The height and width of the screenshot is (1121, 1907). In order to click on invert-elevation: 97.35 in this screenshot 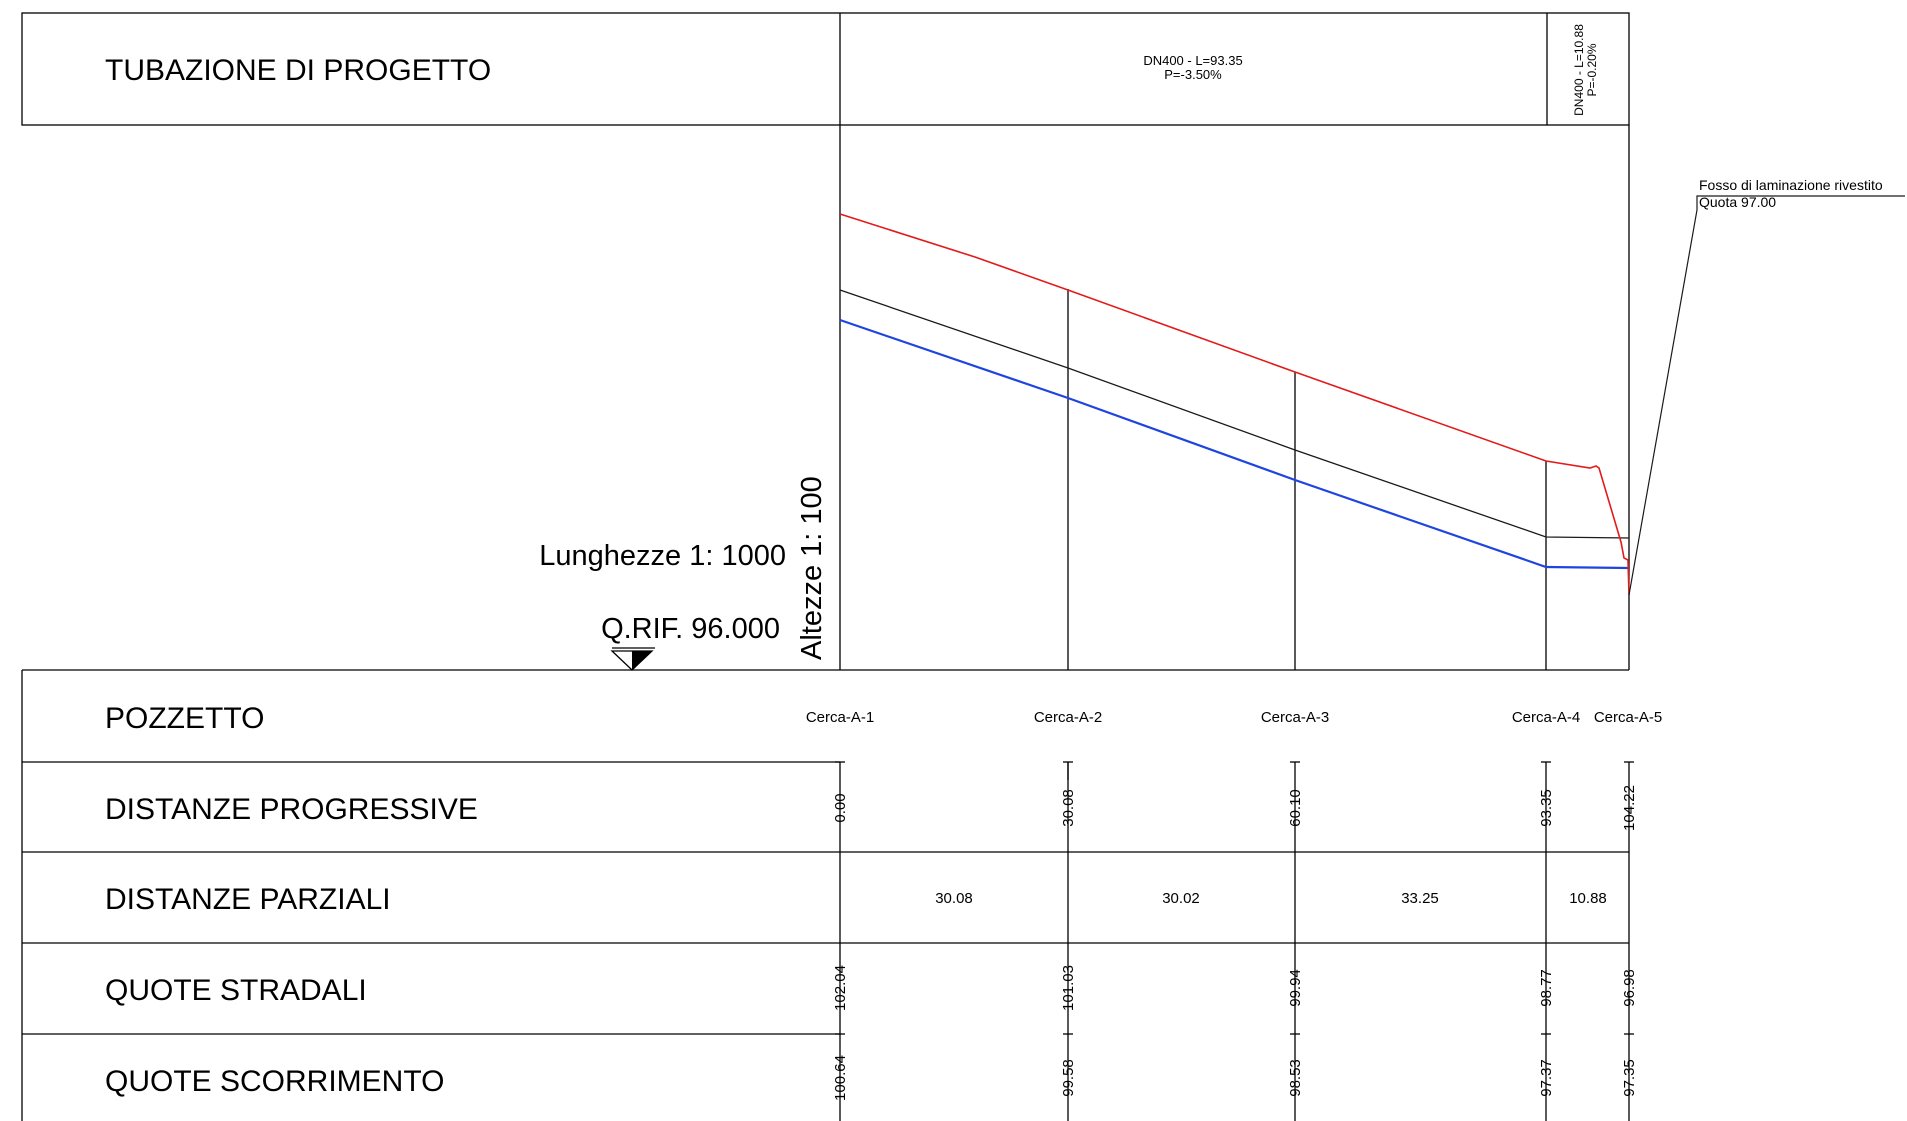, I will do `click(1629, 1078)`.